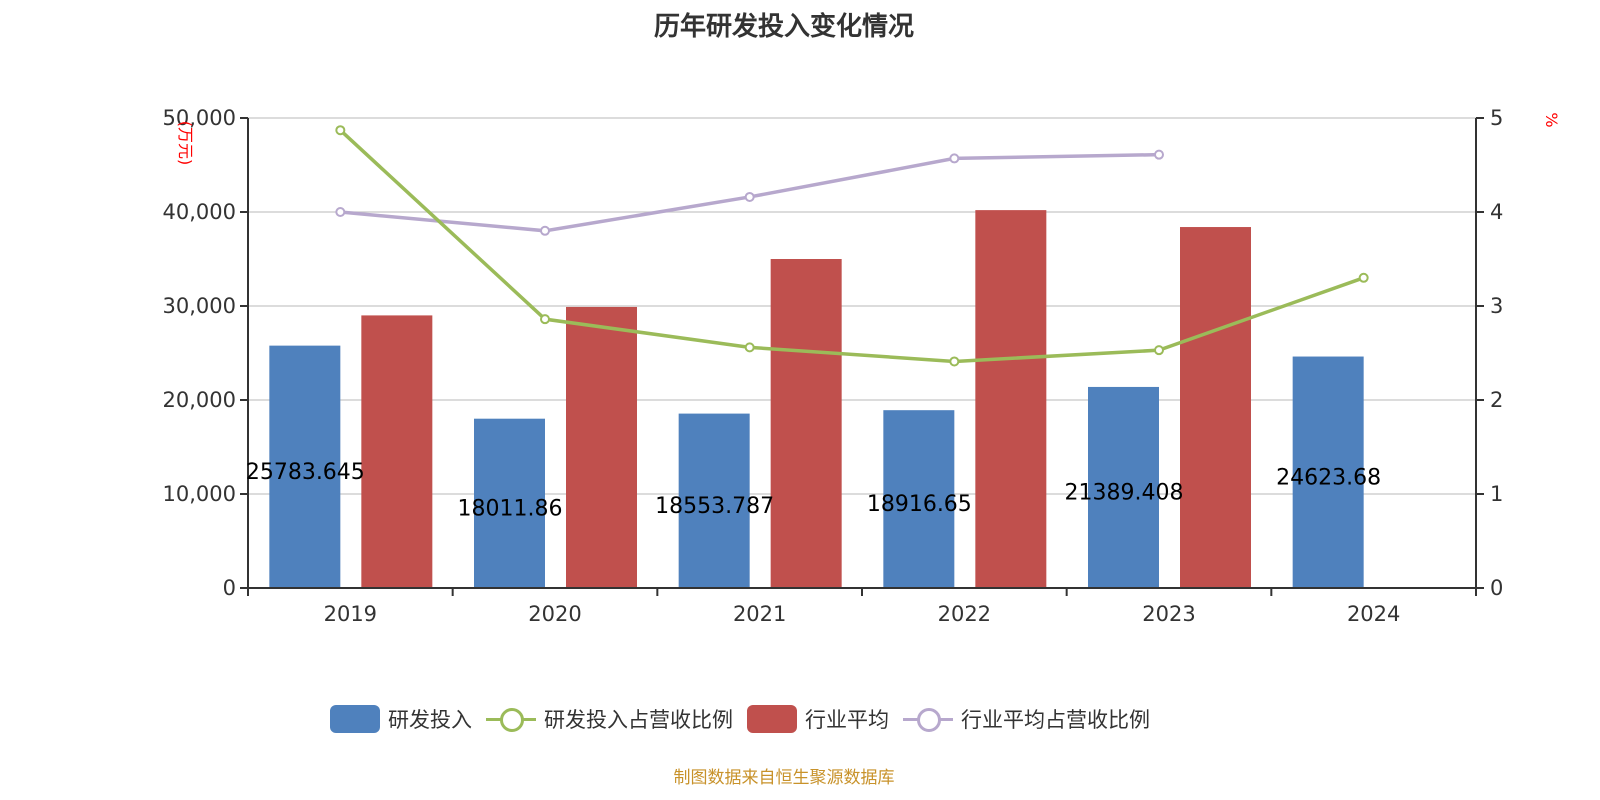 The height and width of the screenshot is (800, 1600). What do you see at coordinates (430, 720) in the screenshot?
I see `legend-label: 研发投入` at bounding box center [430, 720].